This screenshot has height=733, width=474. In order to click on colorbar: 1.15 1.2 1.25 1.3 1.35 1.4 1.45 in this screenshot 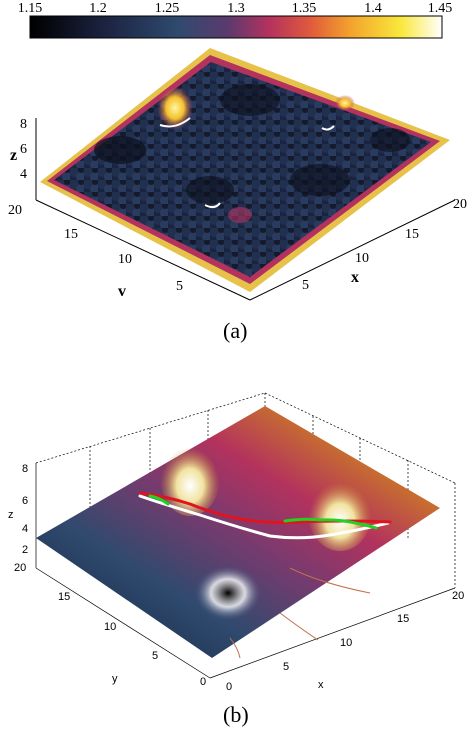, I will do `click(235, 20)`.